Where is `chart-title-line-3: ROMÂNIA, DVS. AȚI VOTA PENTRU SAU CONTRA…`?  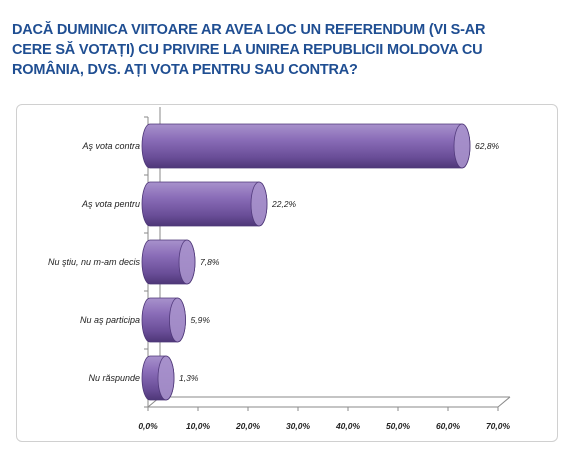 chart-title-line-3: ROMÂNIA, DVS. AȚI VOTA PENTRU SAU CONTRA… is located at coordinates (185, 70).